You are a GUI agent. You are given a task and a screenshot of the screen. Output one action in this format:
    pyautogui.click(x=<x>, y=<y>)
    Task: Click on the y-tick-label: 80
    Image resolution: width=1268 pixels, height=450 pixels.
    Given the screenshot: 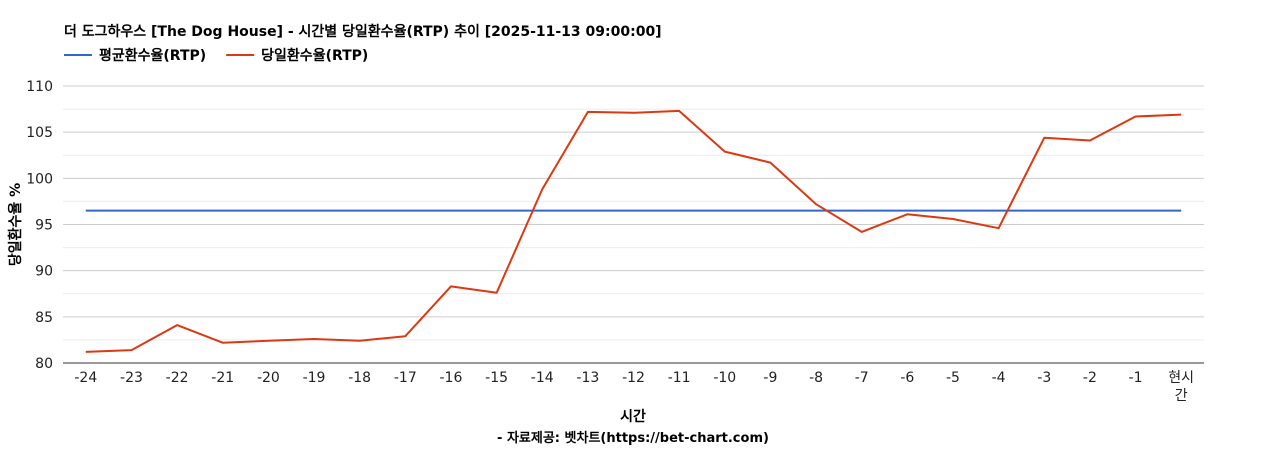 What is the action you would take?
    pyautogui.click(x=44, y=364)
    